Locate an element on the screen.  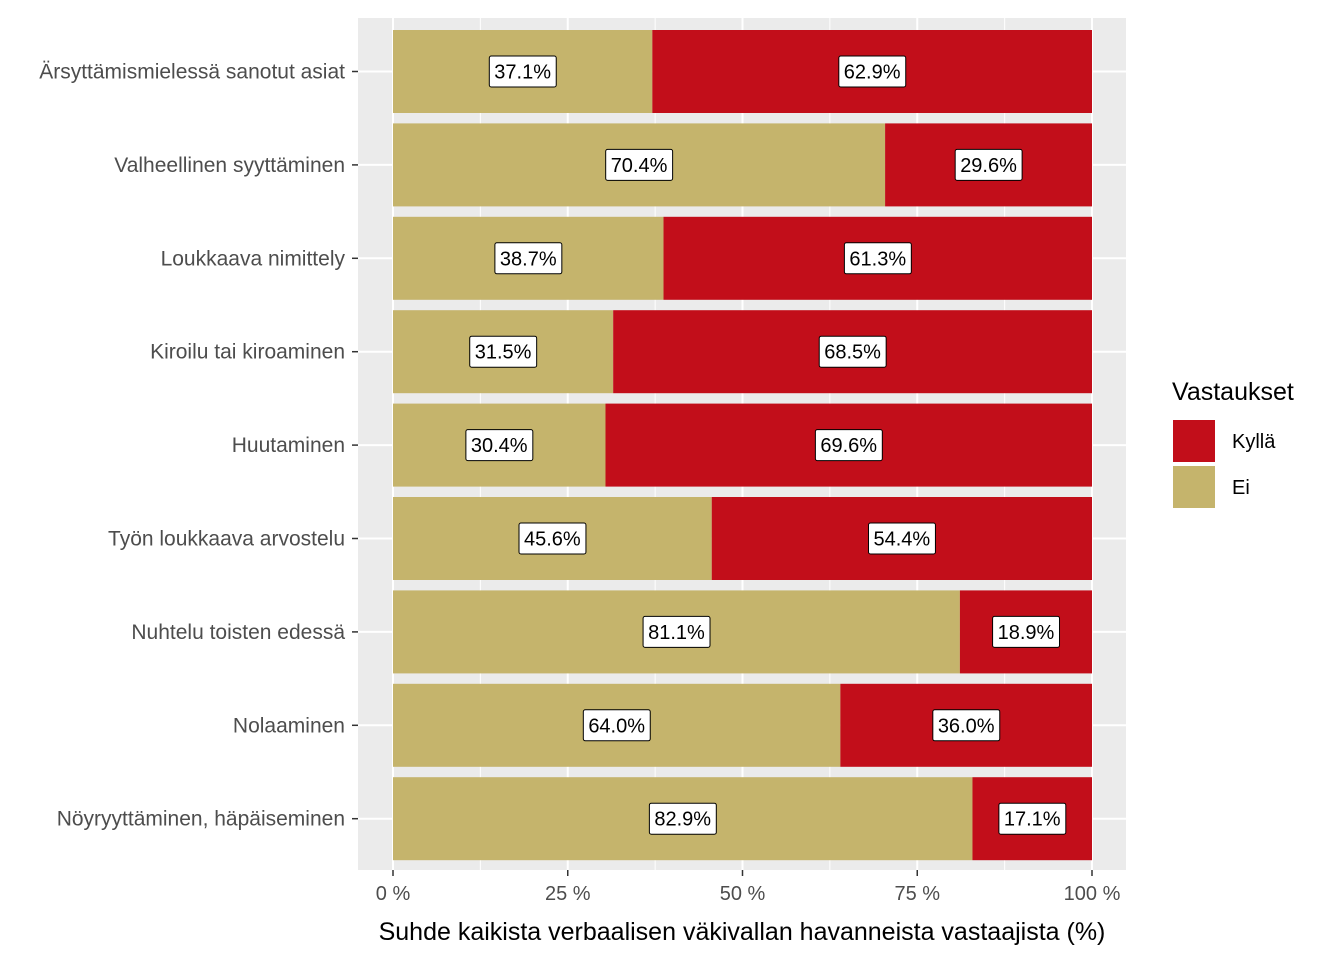
data-label-text: 70.4% is located at coordinates (639, 166).